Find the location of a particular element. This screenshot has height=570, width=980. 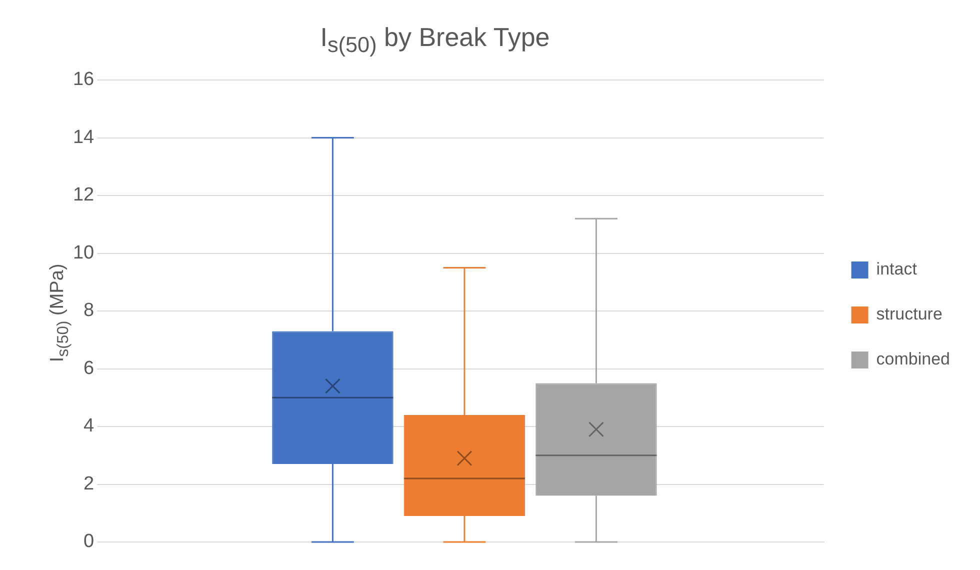

legend-label: structure is located at coordinates (909, 314).